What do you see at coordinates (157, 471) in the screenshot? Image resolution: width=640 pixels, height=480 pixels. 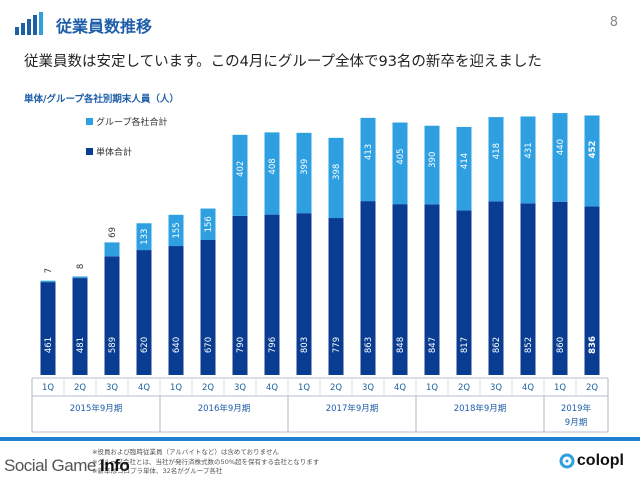 I see `footnote-3: ※新卒はコロプラ単体、32名がグループ各社` at bounding box center [157, 471].